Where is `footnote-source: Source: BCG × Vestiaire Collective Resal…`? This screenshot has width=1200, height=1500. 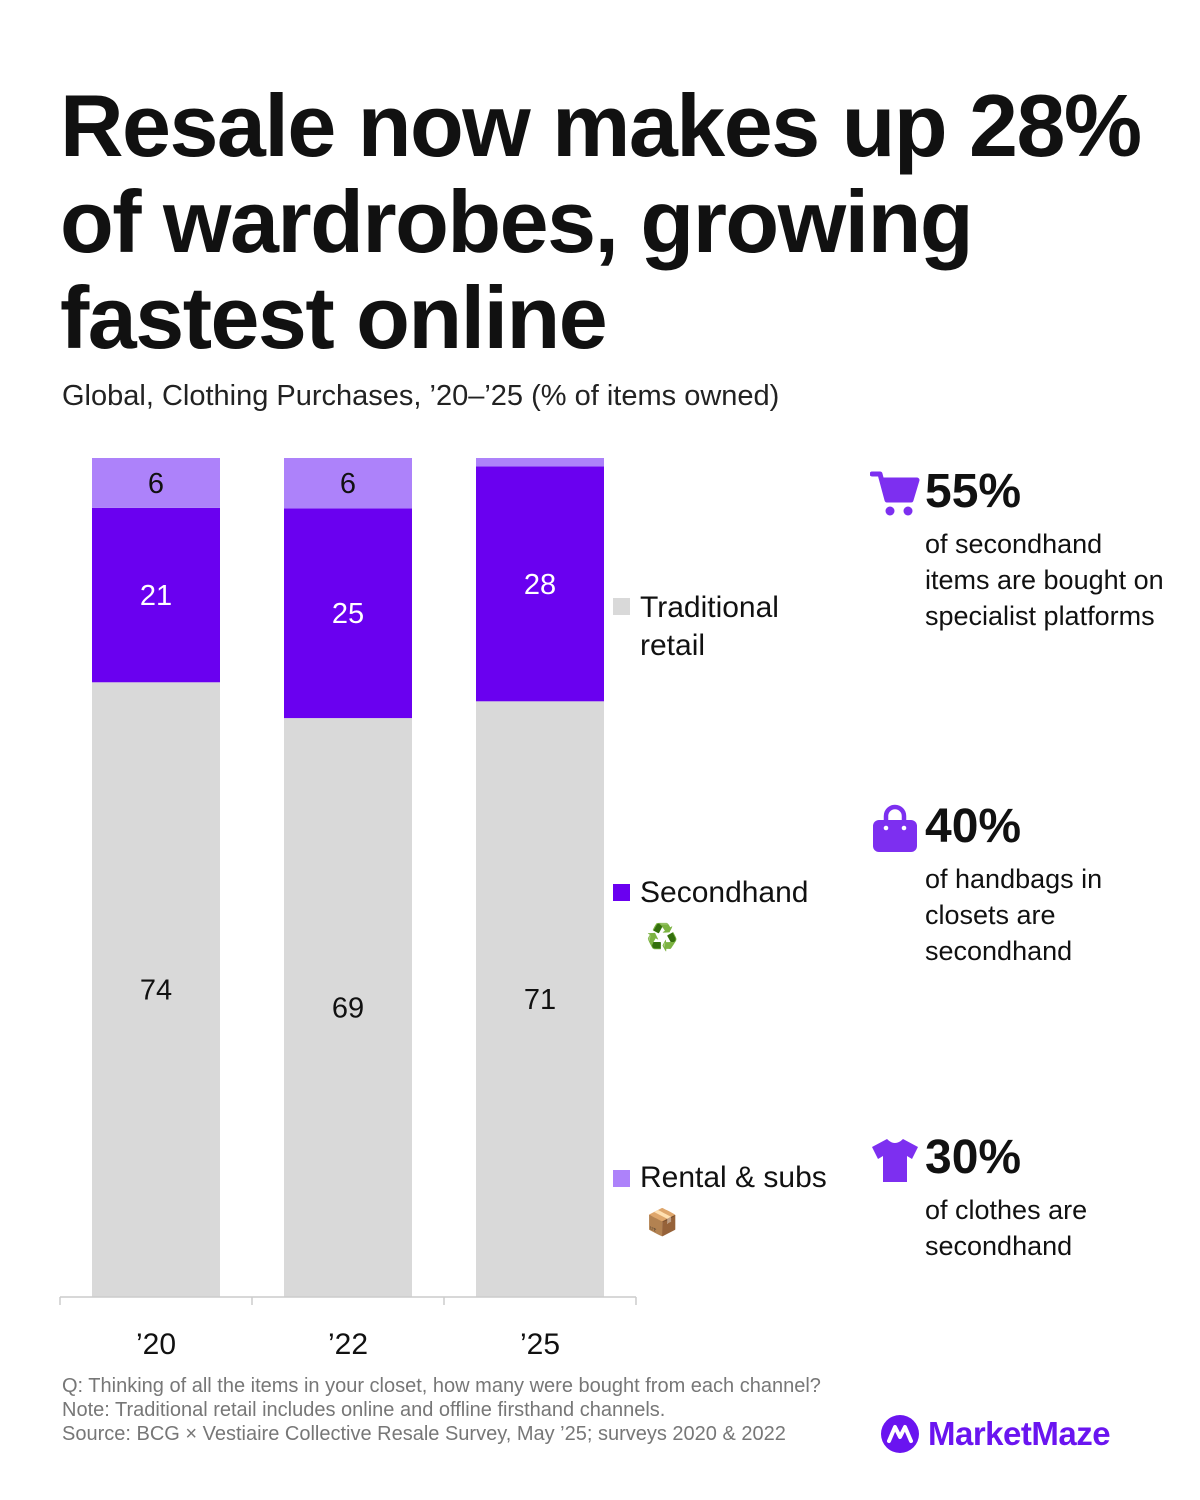 footnote-source: Source: BCG × Vestiaire Collective Resal… is located at coordinates (424, 1434).